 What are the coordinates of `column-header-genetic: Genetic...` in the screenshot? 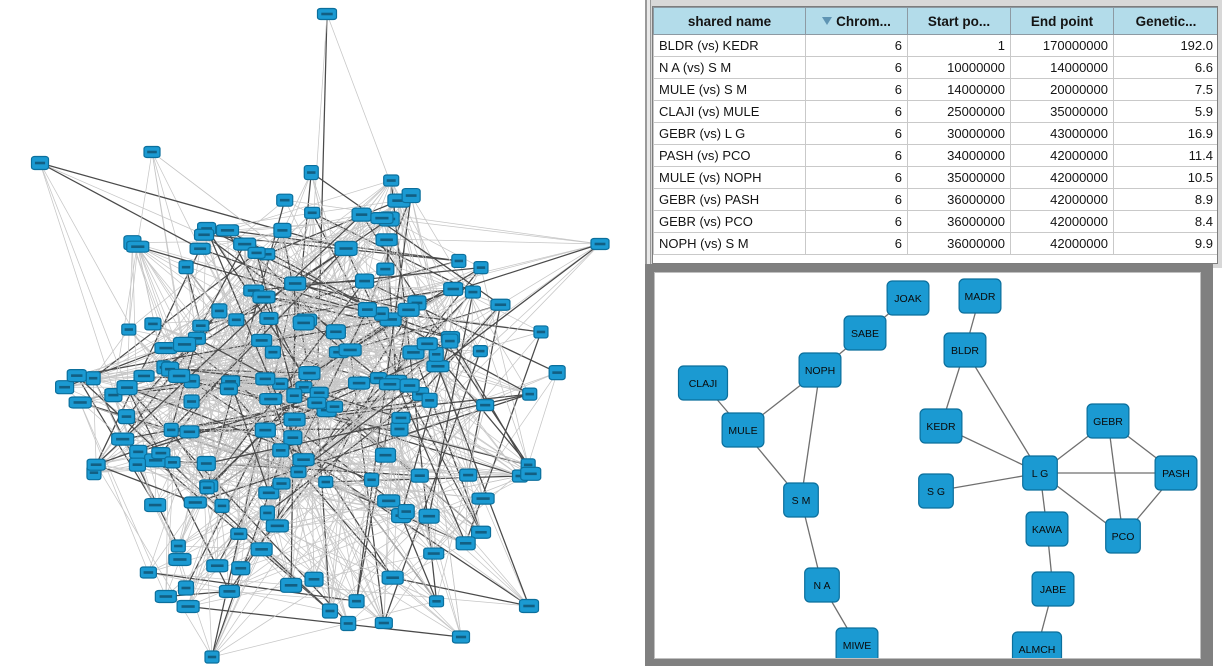 It's located at (1165, 21).